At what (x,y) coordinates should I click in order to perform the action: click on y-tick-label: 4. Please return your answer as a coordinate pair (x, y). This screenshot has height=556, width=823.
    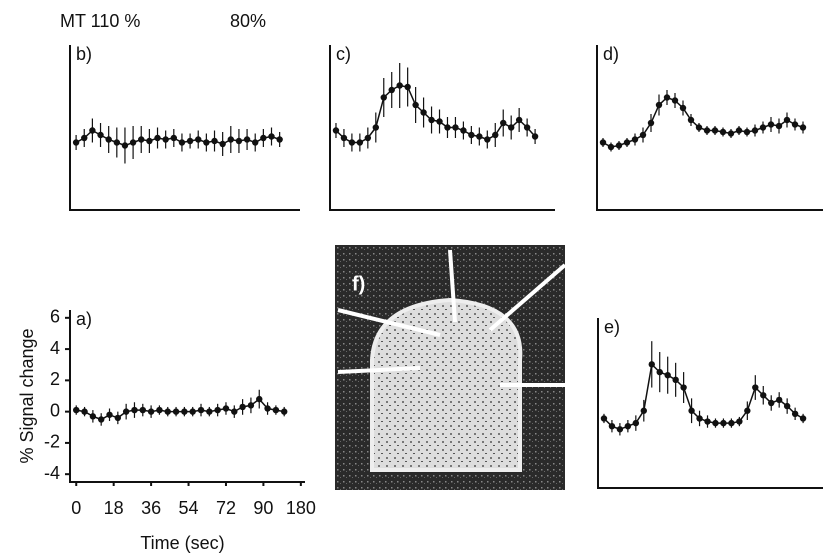
    Looking at the image, I should click on (55, 348).